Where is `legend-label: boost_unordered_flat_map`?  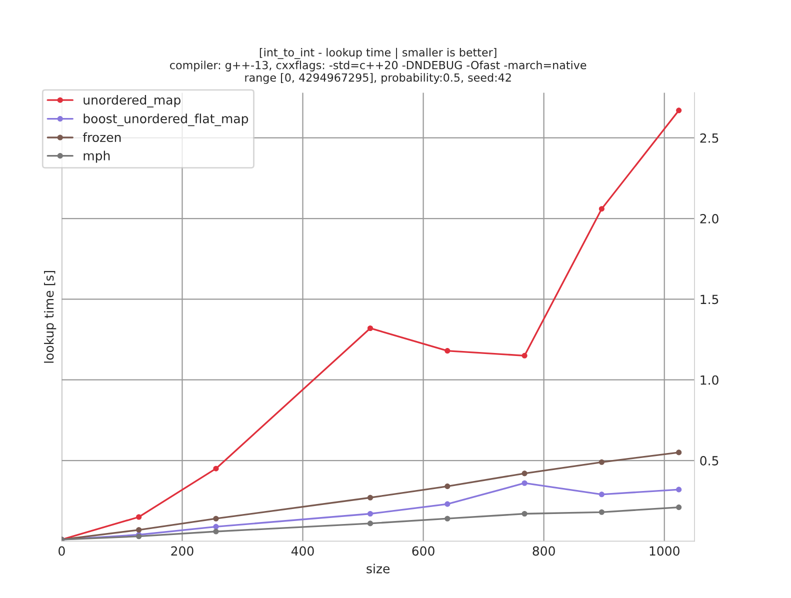
legend-label: boost_unordered_flat_map is located at coordinates (166, 120).